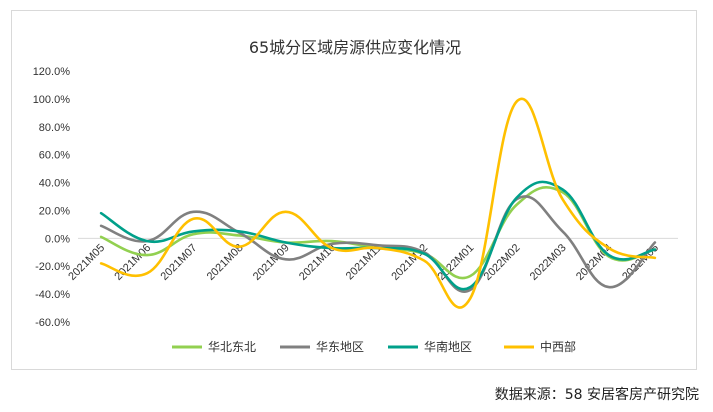 The image size is (713, 412). What do you see at coordinates (448, 346) in the screenshot?
I see `legend-label: 华南地区` at bounding box center [448, 346].